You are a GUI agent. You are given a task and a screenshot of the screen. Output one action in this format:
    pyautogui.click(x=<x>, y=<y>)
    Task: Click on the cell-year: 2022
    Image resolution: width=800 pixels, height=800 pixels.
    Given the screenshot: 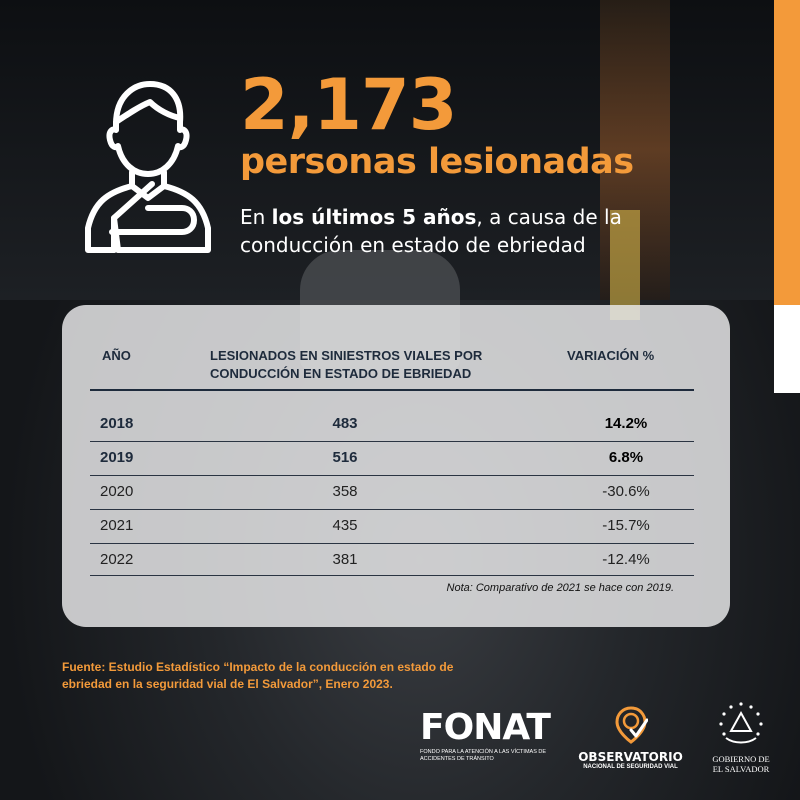 What is the action you would take?
    pyautogui.click(x=117, y=559)
    